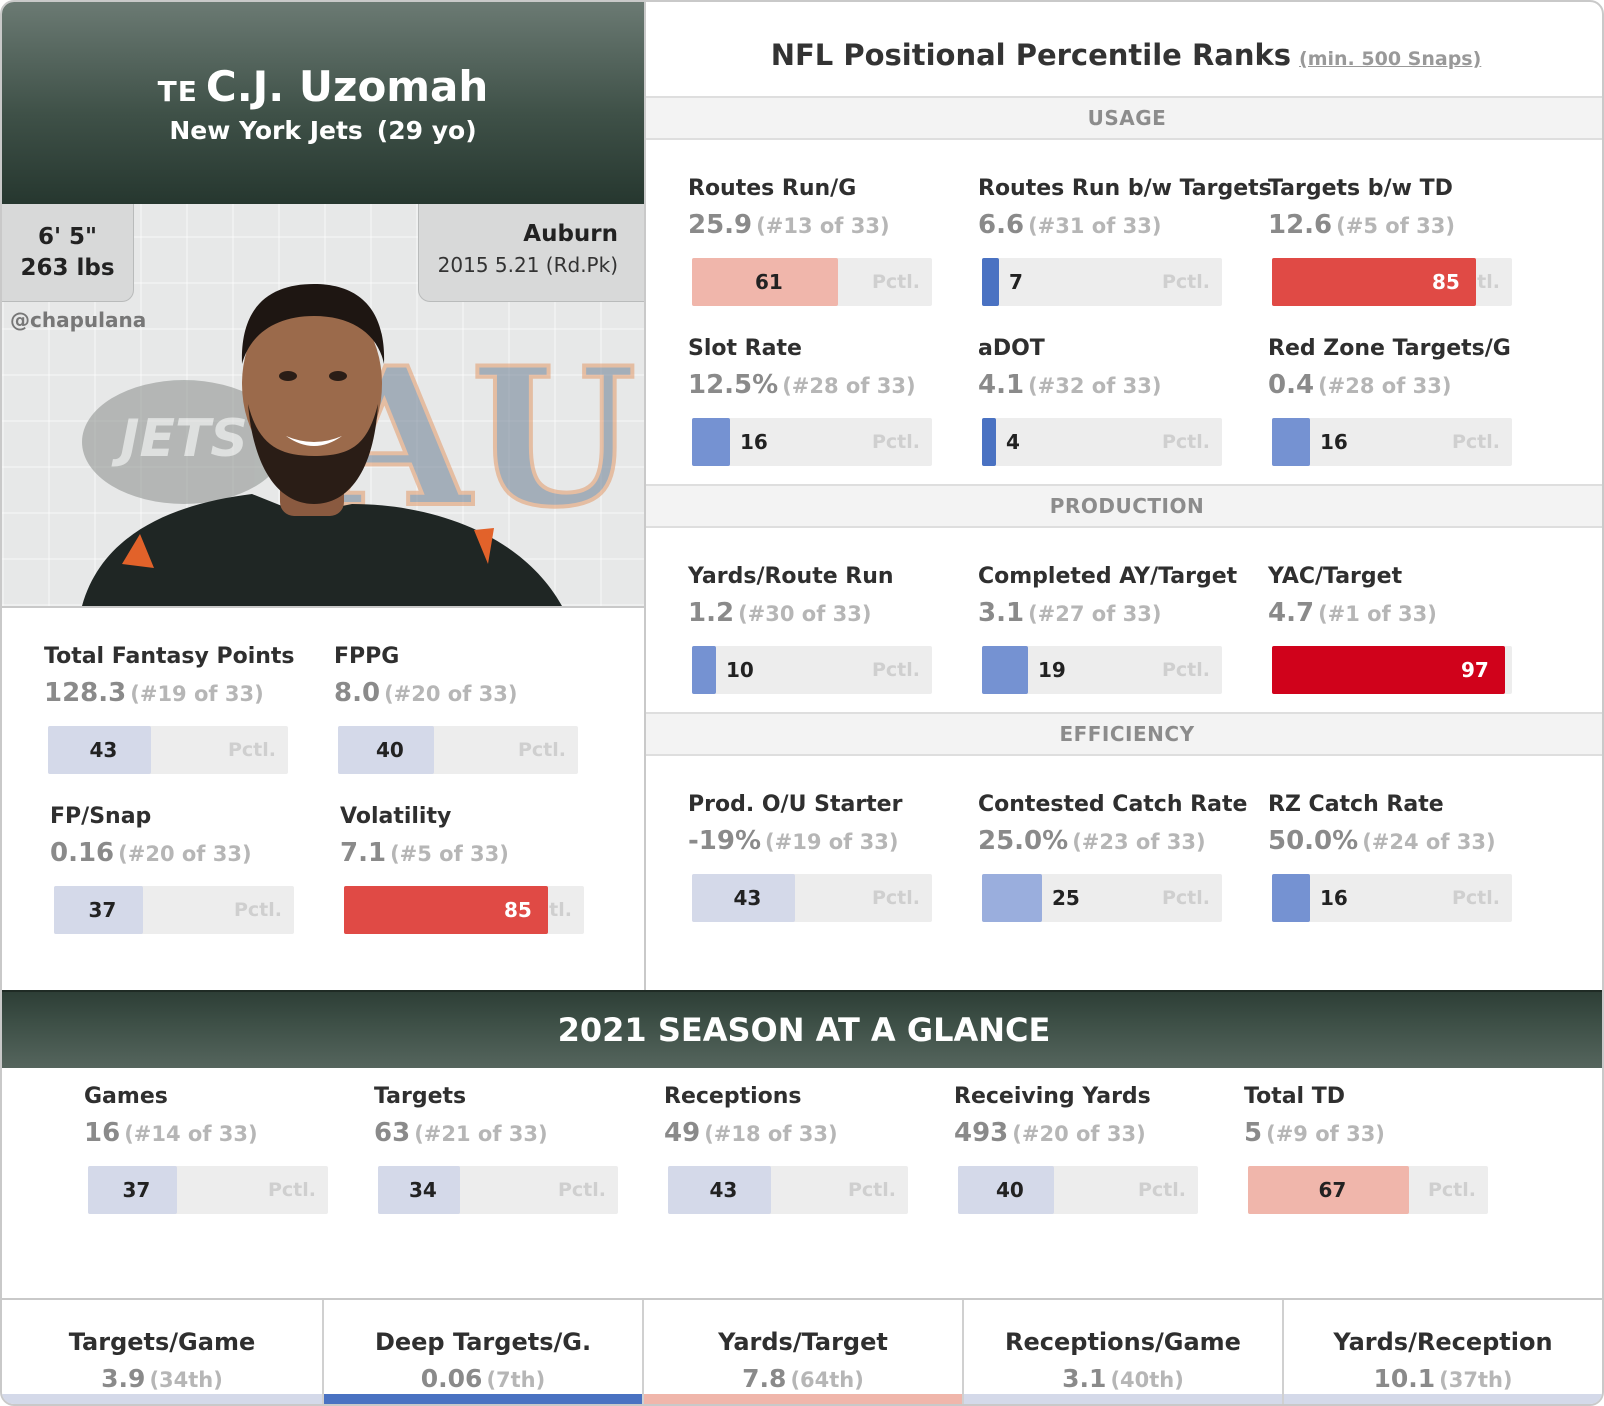 The width and height of the screenshot is (1604, 1406). I want to click on player-photo-area: JETS AU 6' 5" 263 lbs Au, so click(323, 405).